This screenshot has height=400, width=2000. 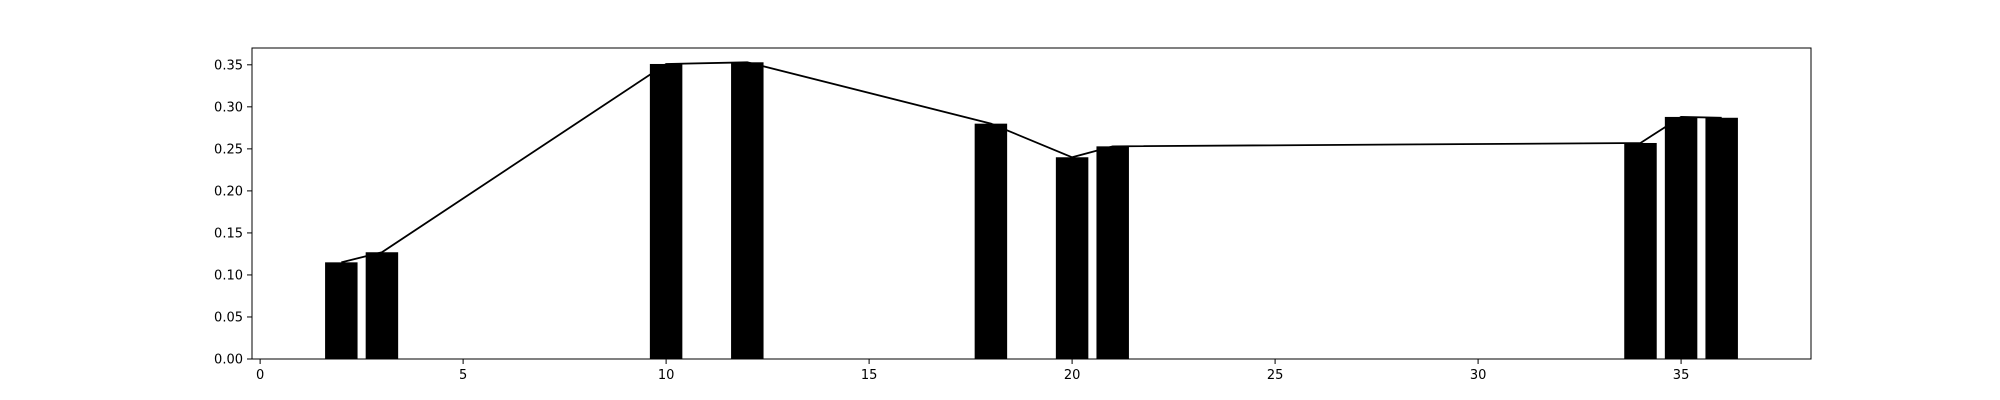 What do you see at coordinates (228, 360) in the screenshot?
I see `y-tick-label: 0.00` at bounding box center [228, 360].